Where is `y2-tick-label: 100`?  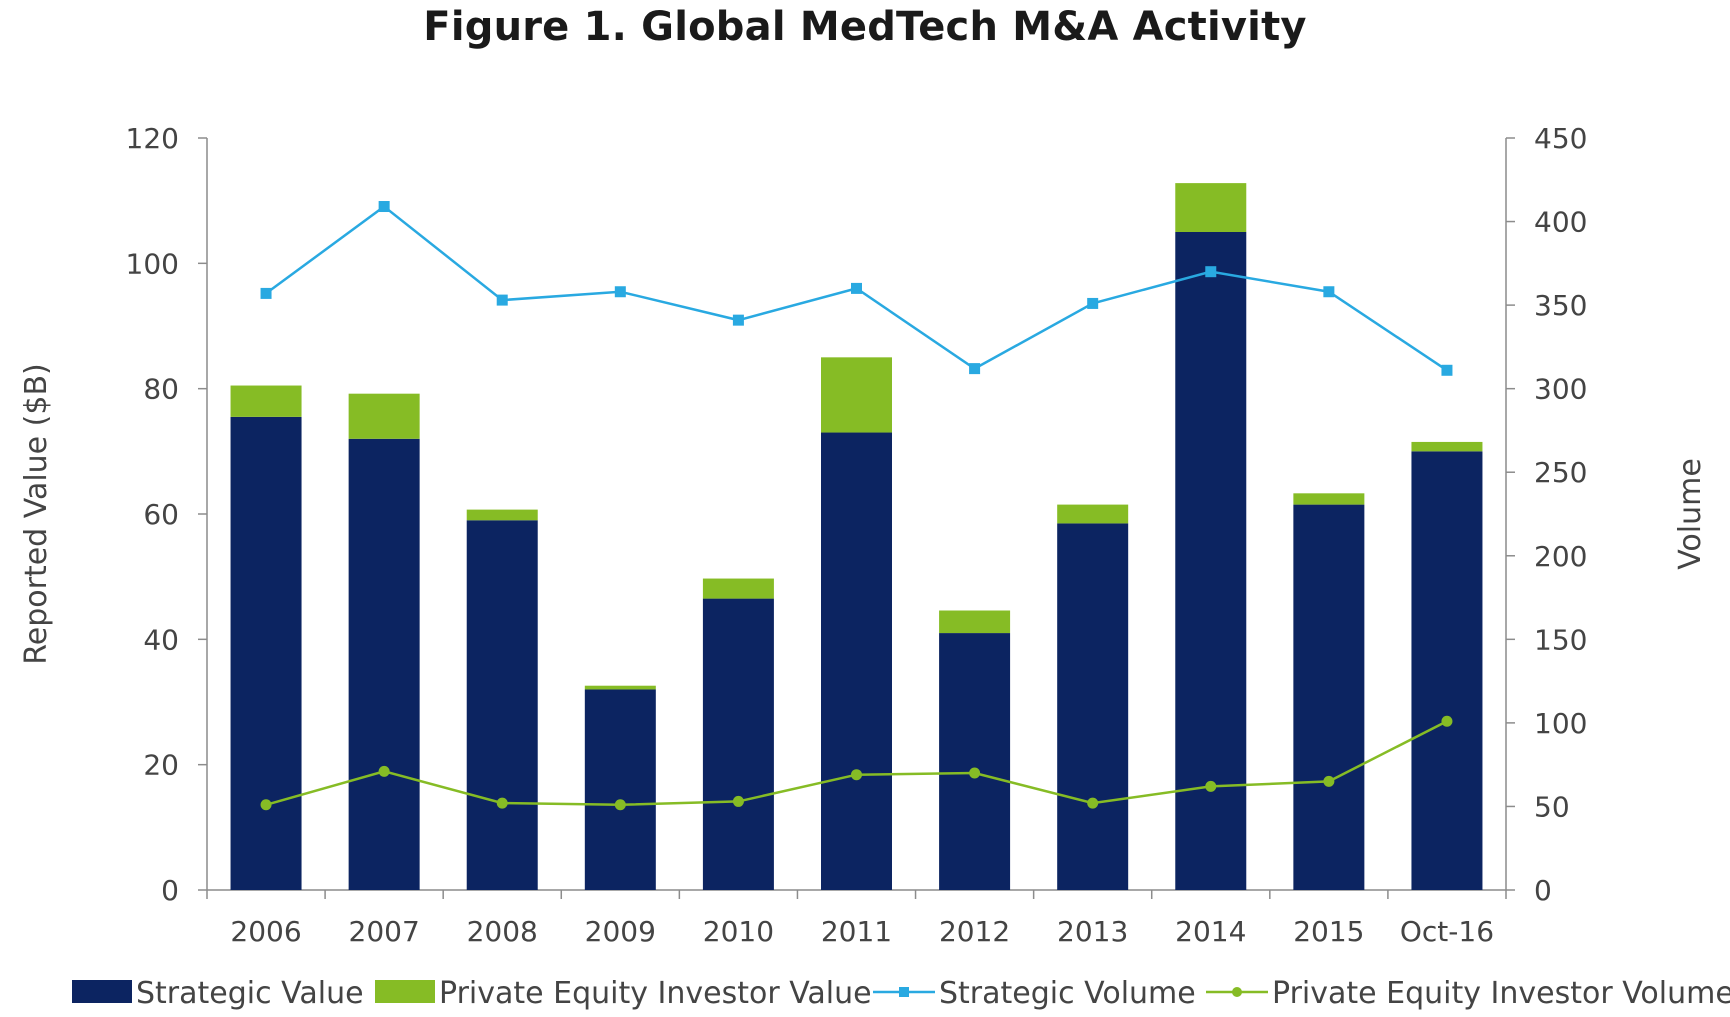
y2-tick-label: 100 is located at coordinates (1560, 723).